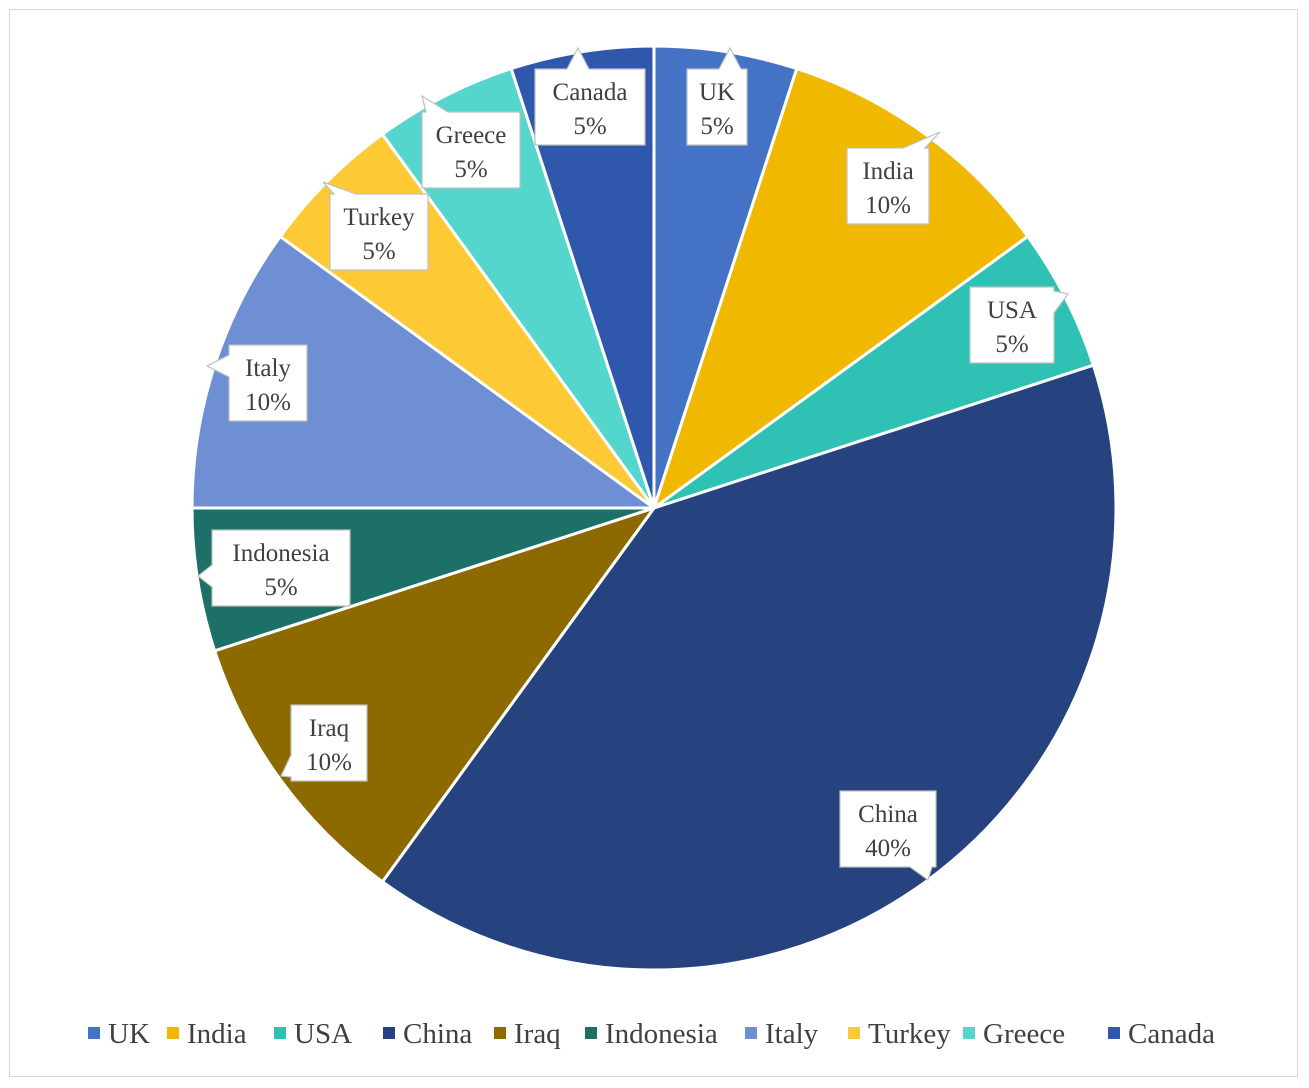 The height and width of the screenshot is (1088, 1309). I want to click on legend-item-china: China, so click(427, 1034).